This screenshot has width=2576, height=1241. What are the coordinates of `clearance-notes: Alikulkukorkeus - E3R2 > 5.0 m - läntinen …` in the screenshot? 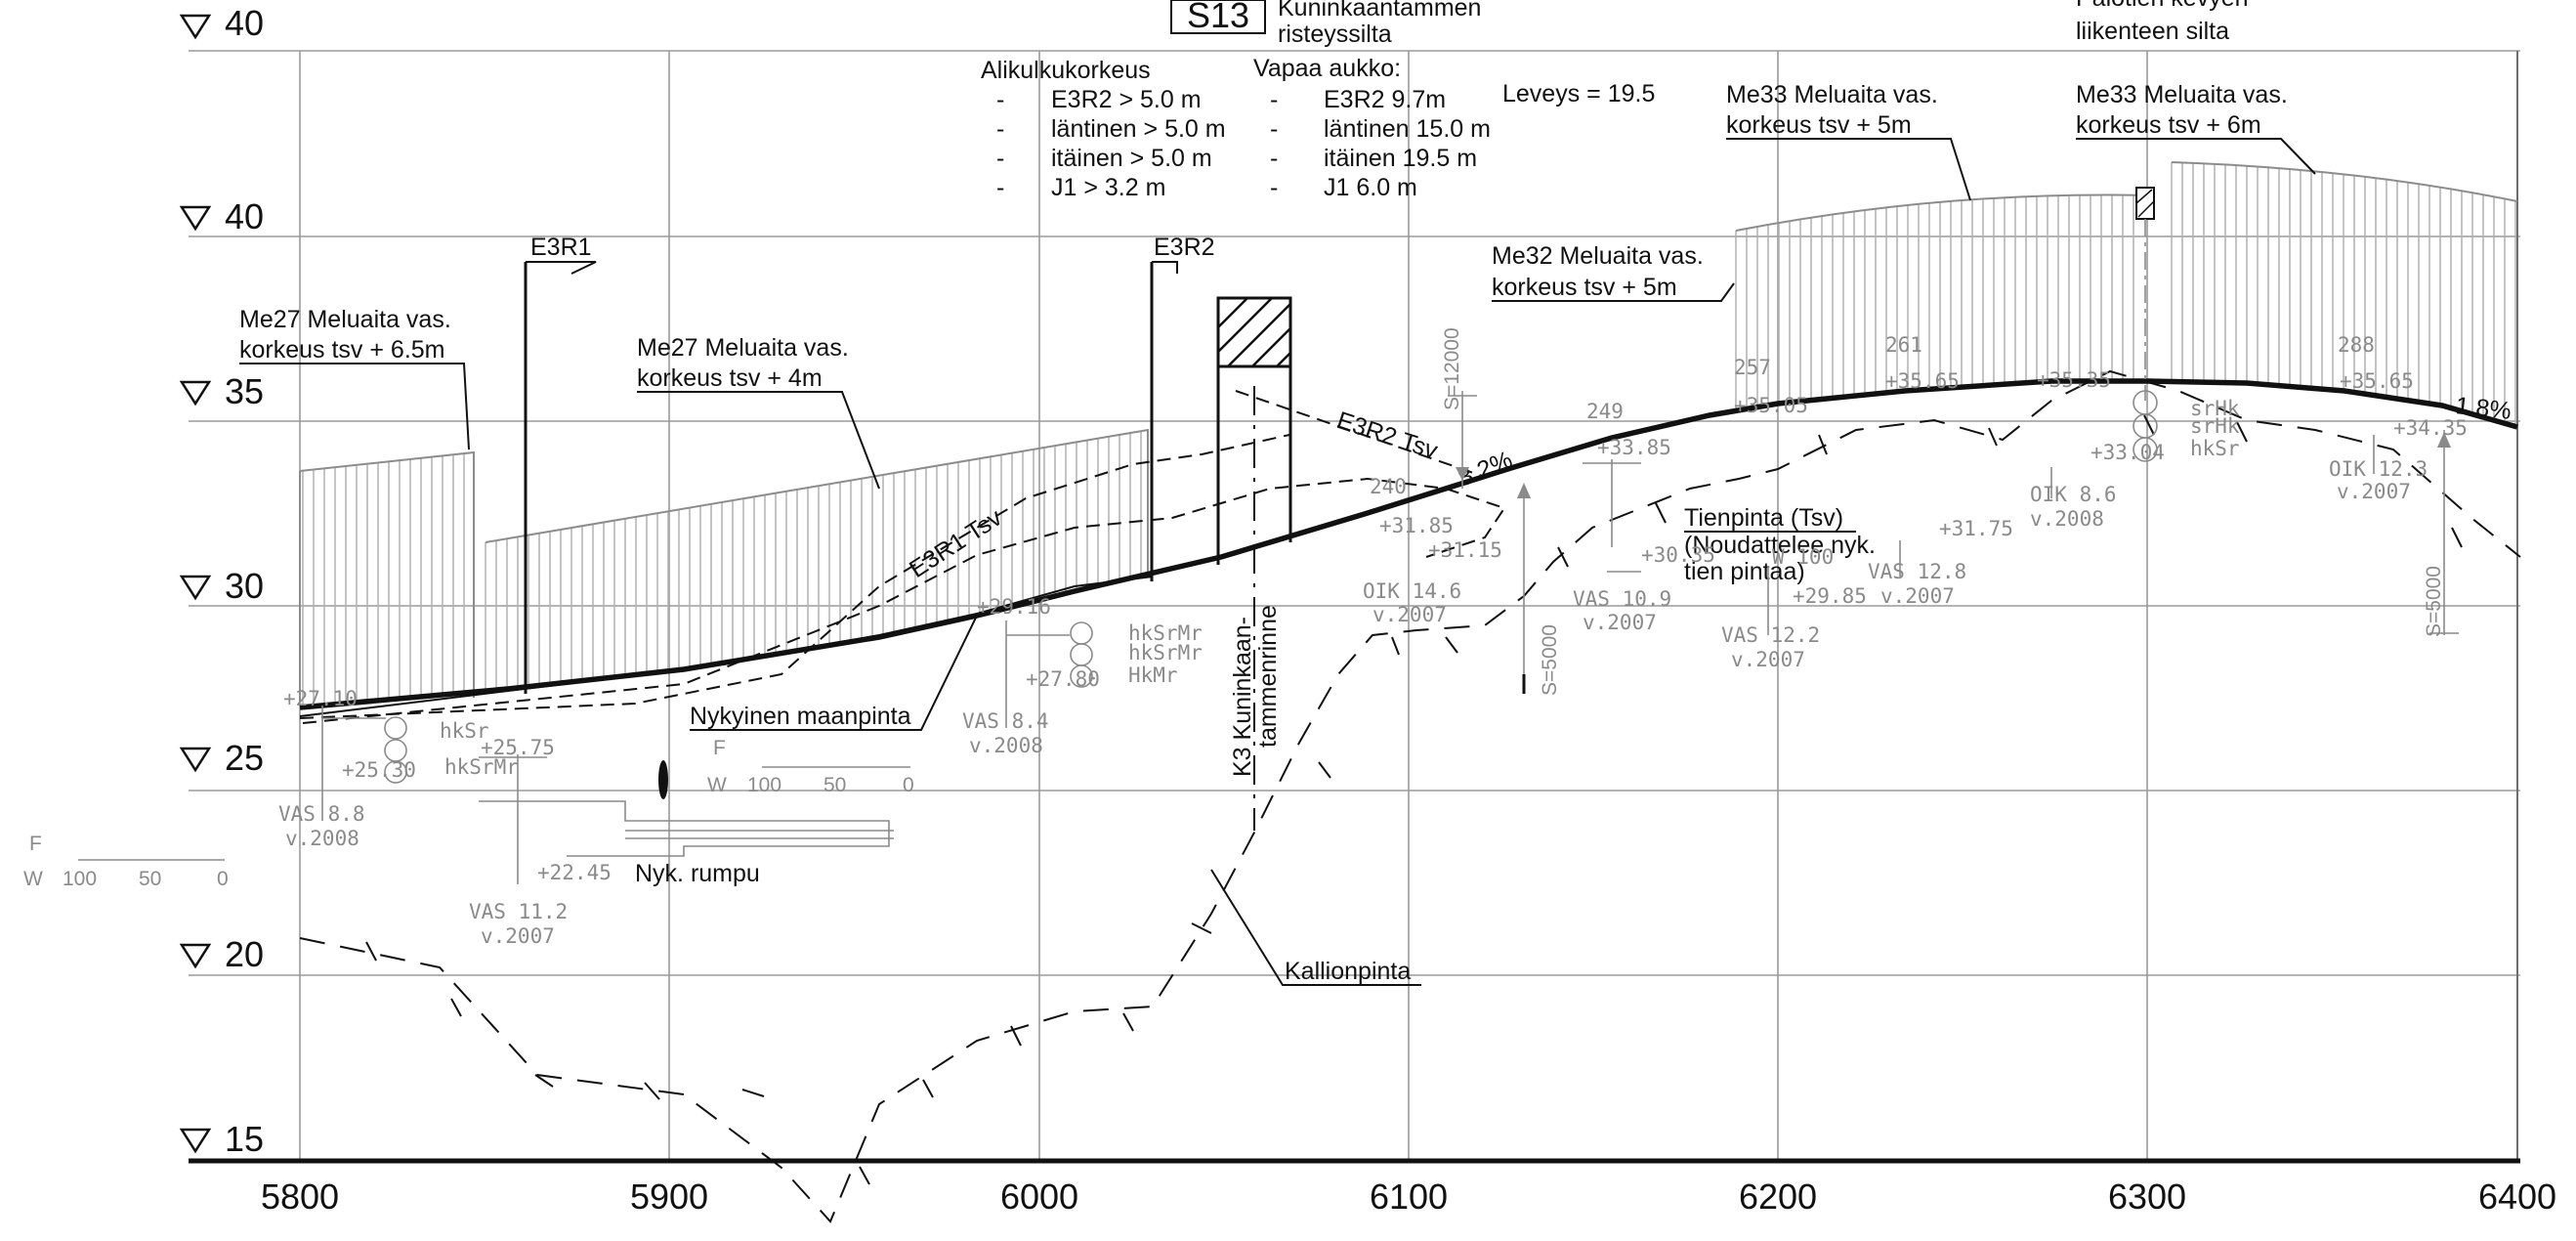 It's located at (1103, 129).